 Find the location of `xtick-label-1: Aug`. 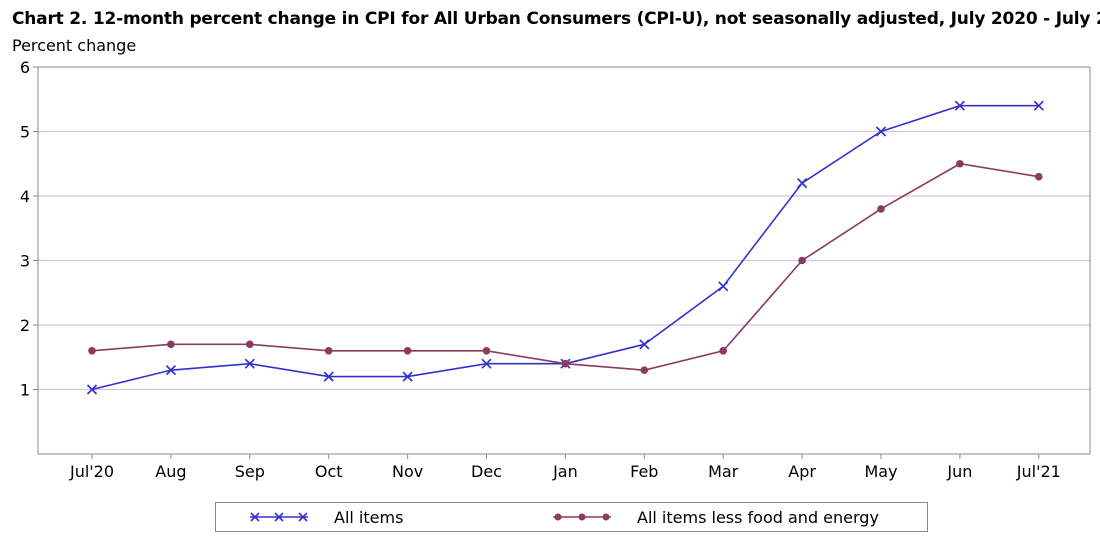

xtick-label-1: Aug is located at coordinates (170, 471).